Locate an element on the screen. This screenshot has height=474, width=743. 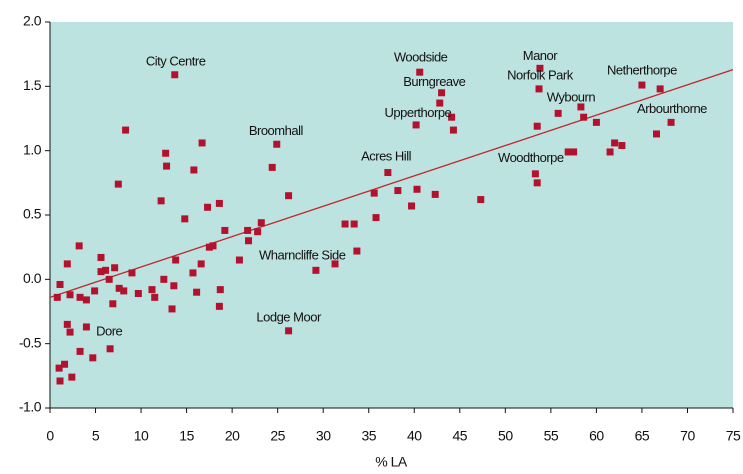
x-tick-label: 45 is located at coordinates (460, 436).